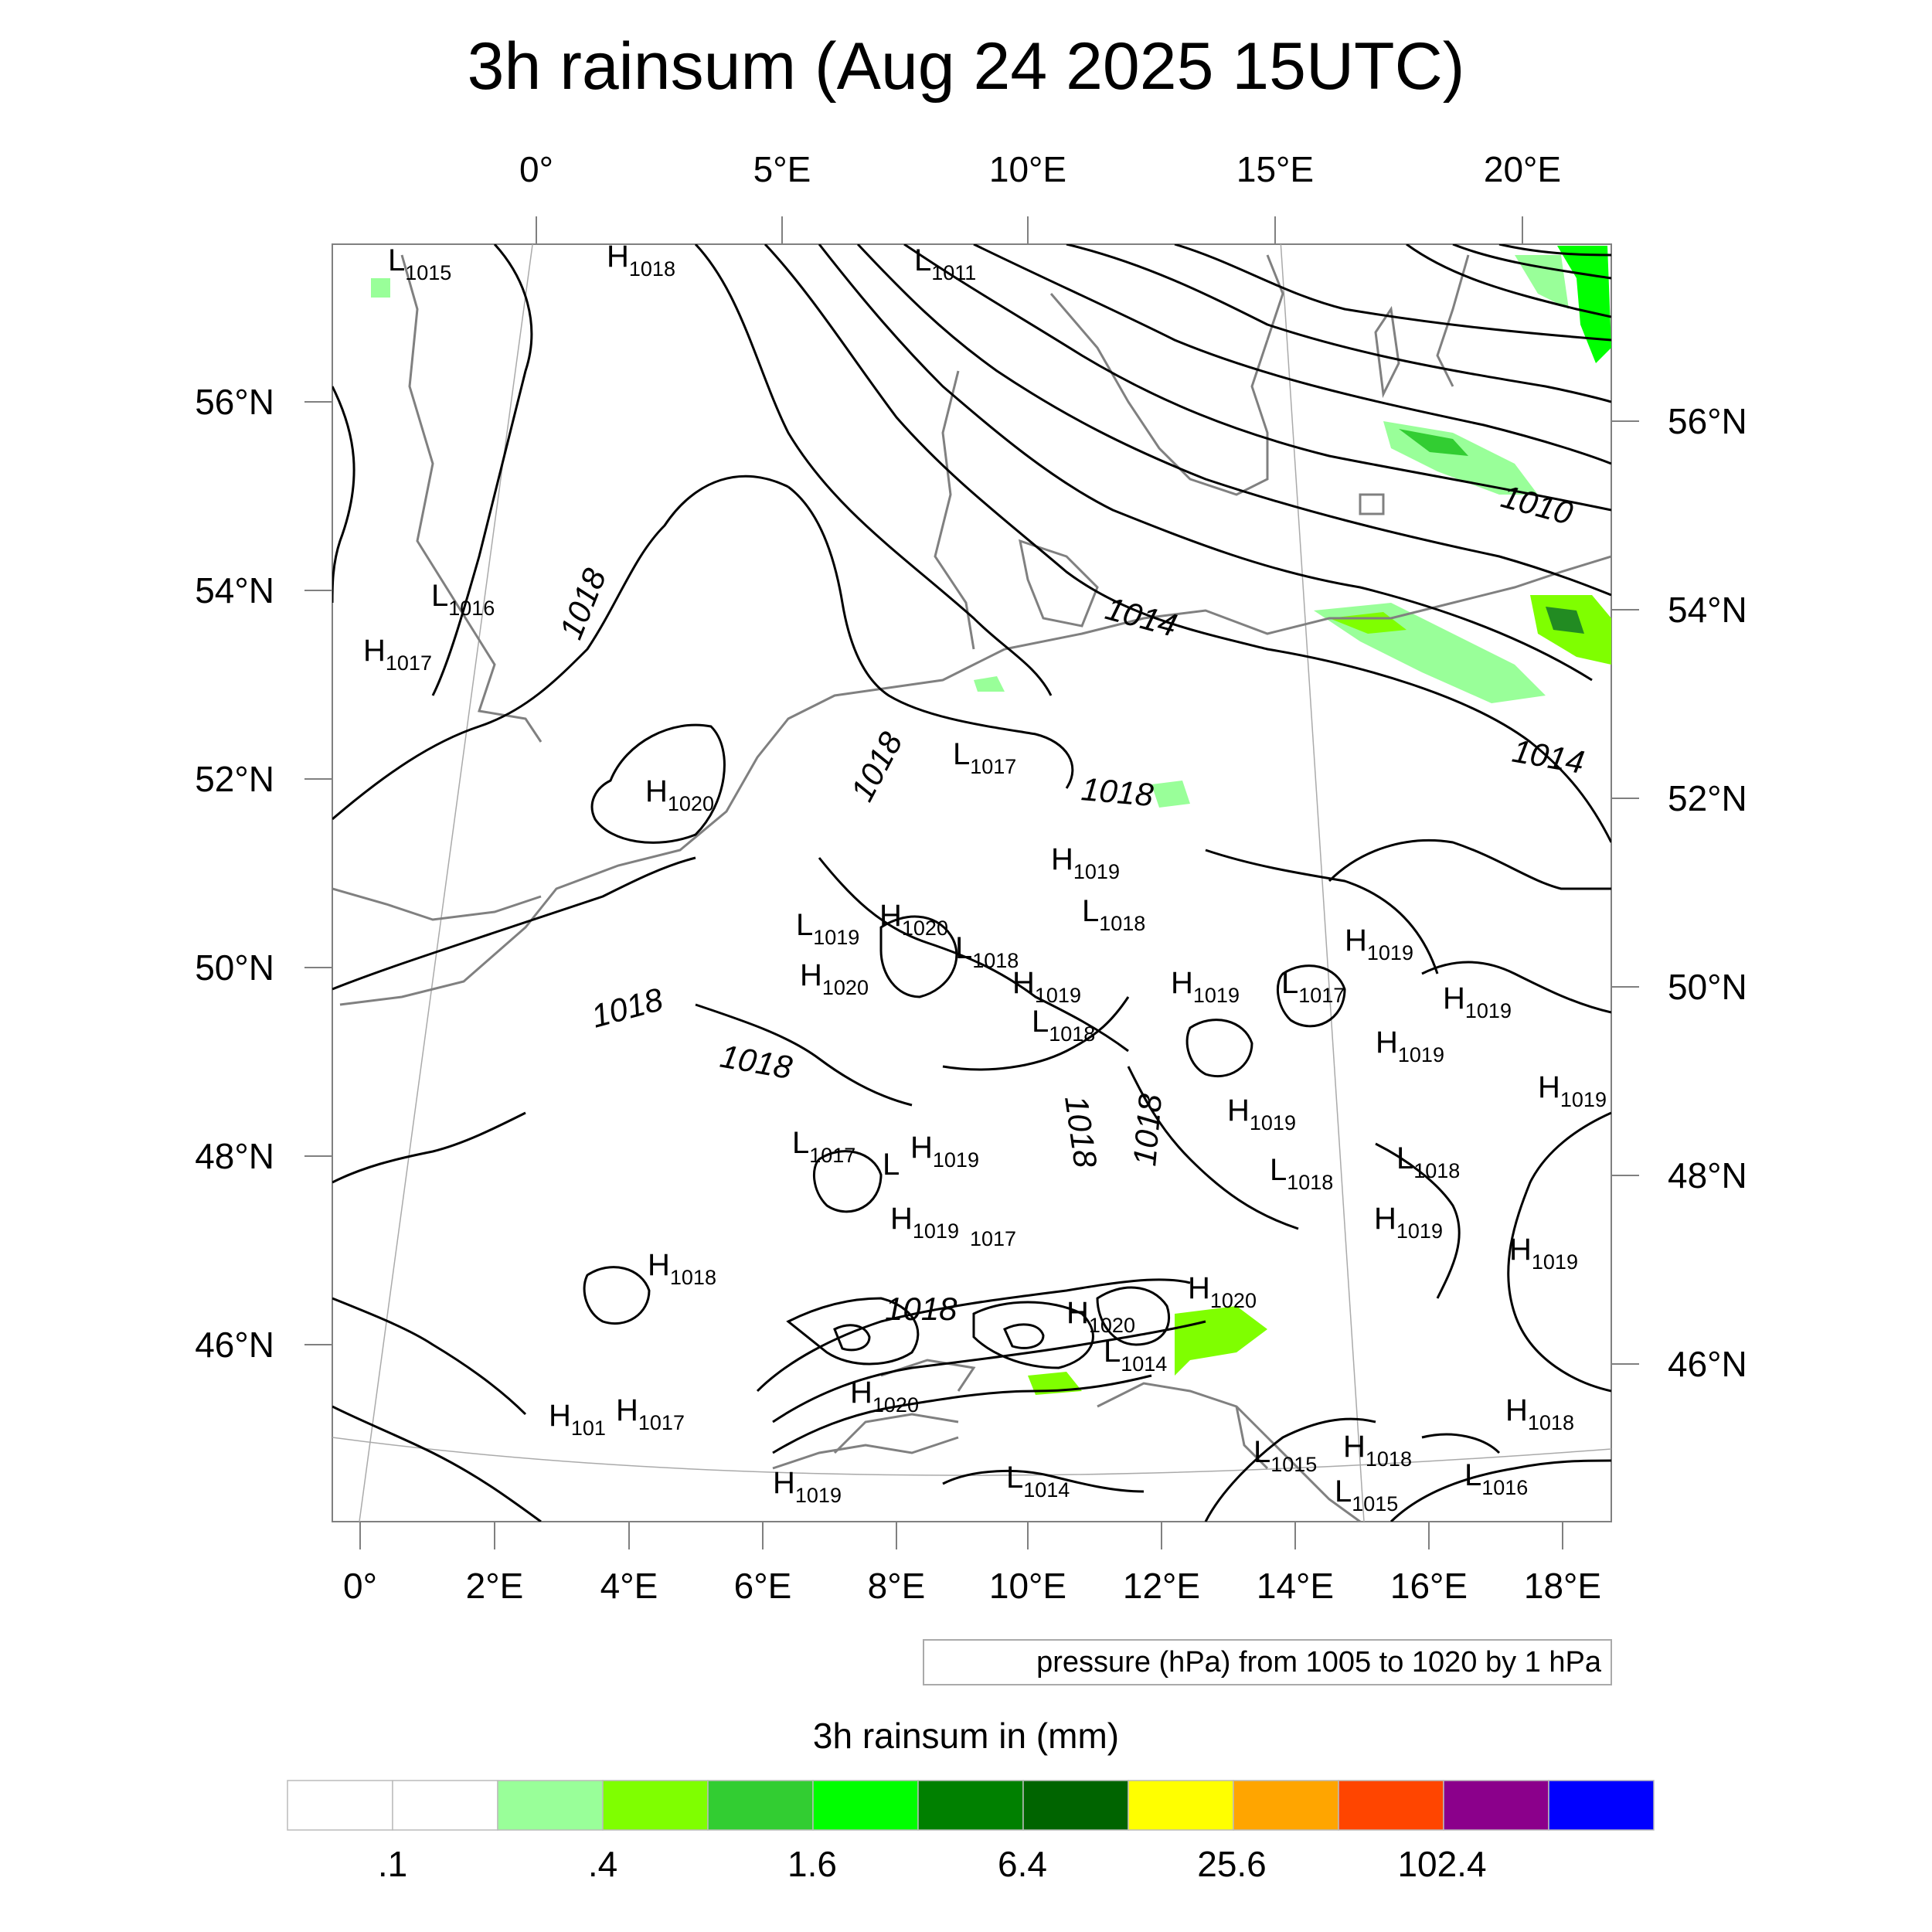 The height and width of the screenshot is (1932, 1932). Describe the element at coordinates (1523, 169) in the screenshot. I see `top-lon-label: 20°E` at that location.